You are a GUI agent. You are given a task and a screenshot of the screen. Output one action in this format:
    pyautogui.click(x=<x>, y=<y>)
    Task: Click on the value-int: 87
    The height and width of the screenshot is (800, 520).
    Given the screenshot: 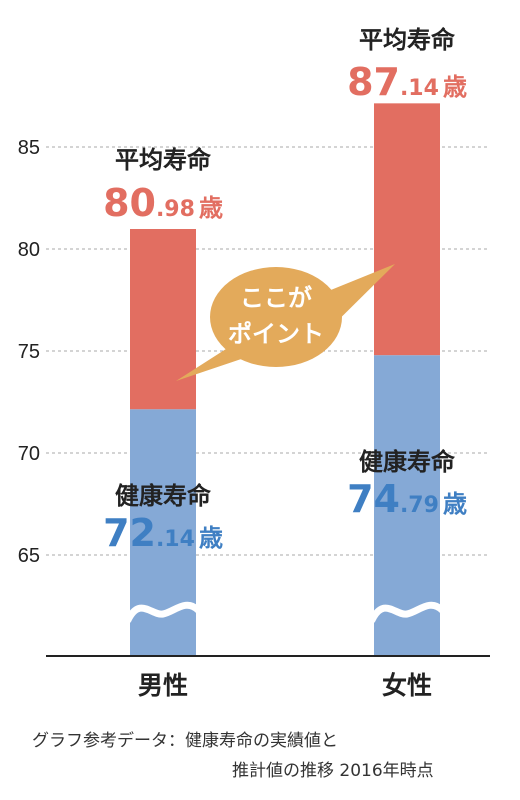 What is the action you would take?
    pyautogui.click(x=373, y=82)
    